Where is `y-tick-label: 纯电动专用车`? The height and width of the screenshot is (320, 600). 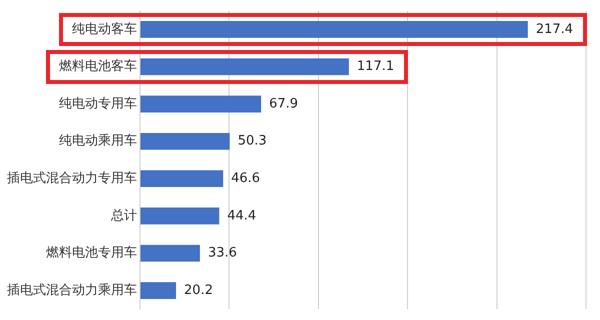 y-tick-label: 纯电动专用车 is located at coordinates (98, 104).